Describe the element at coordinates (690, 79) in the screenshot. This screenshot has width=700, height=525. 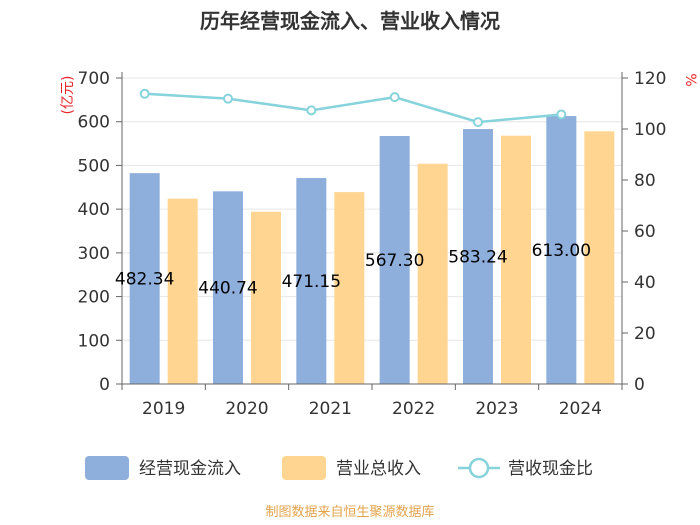
I see `right-axis-unit: %` at that location.